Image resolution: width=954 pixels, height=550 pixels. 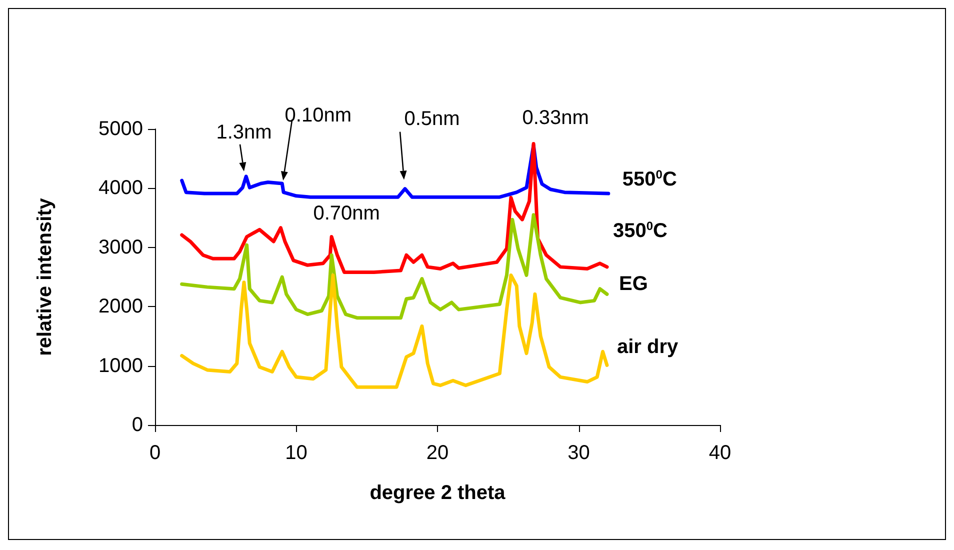 I want to click on x-tick-label: 40, so click(x=720, y=453).